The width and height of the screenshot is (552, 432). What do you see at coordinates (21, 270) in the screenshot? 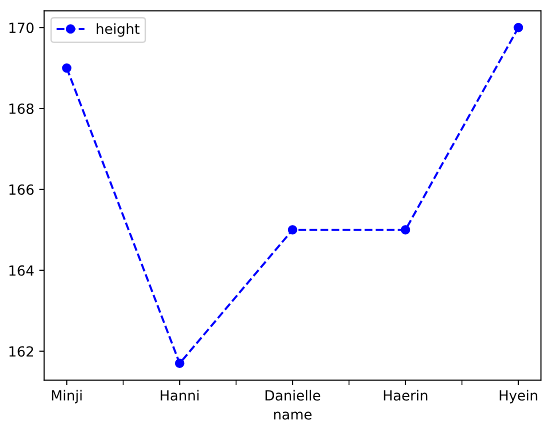
I see `y-tick-label: 164` at bounding box center [21, 270].